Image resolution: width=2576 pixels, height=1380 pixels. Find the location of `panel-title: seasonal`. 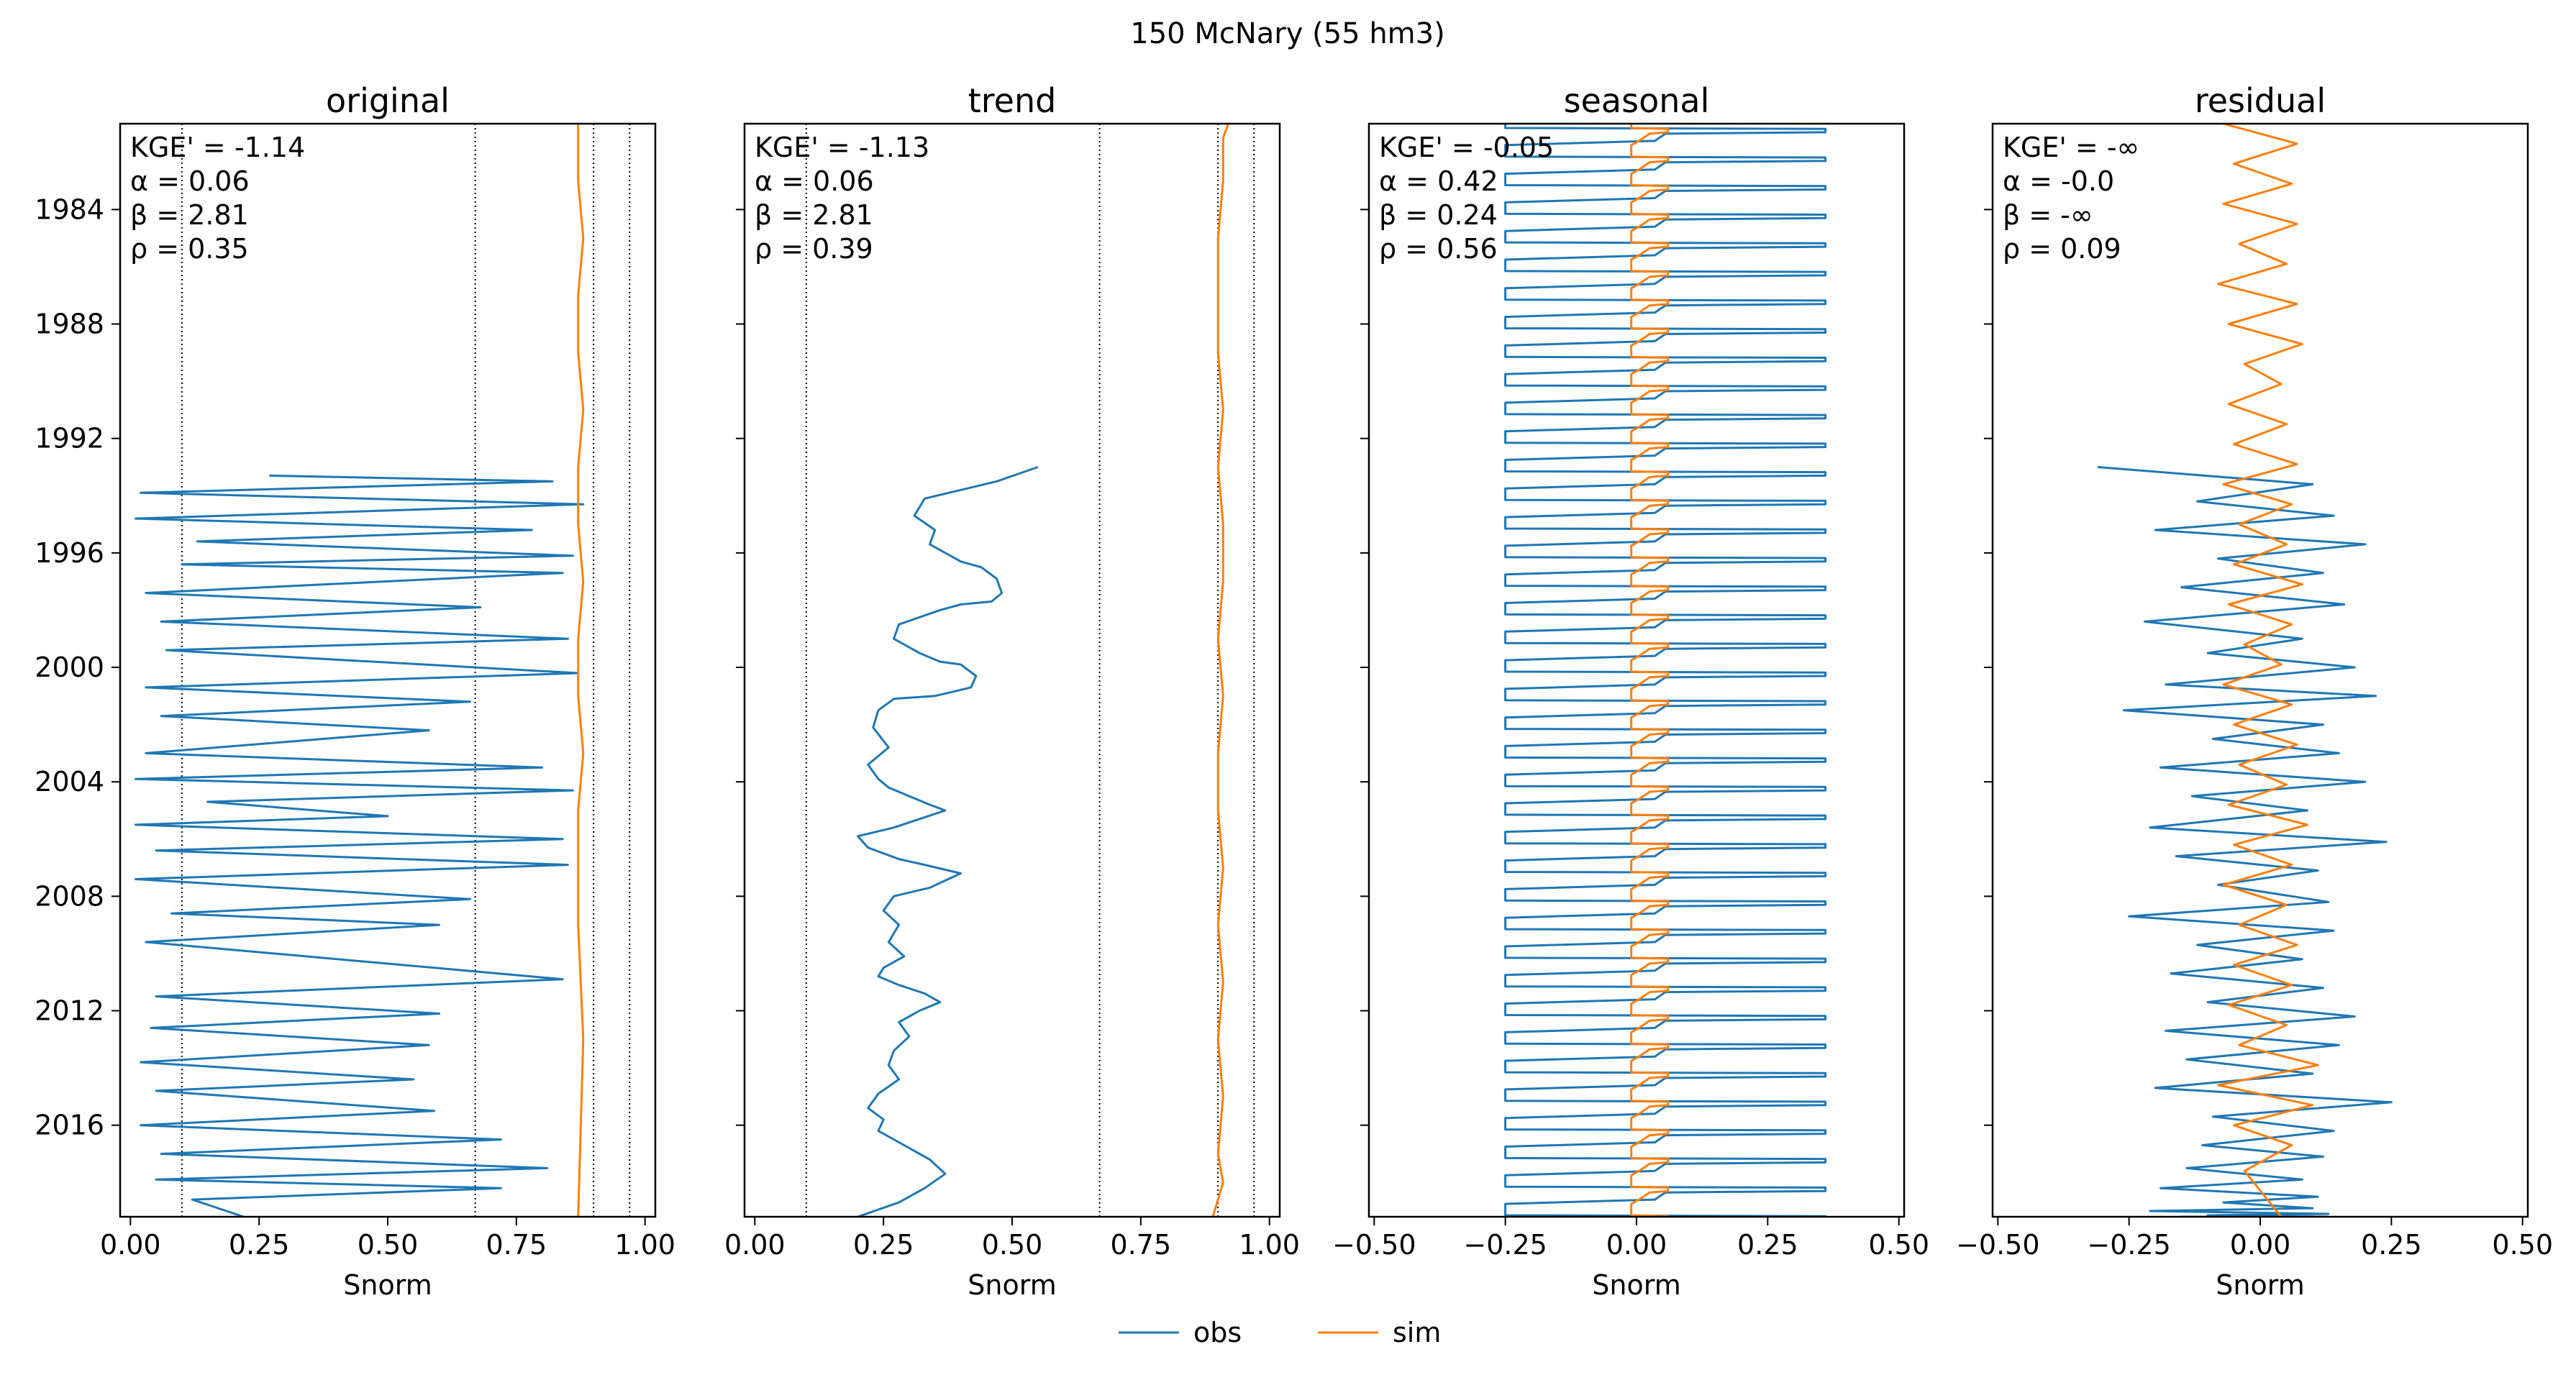

panel-title: seasonal is located at coordinates (1637, 100).